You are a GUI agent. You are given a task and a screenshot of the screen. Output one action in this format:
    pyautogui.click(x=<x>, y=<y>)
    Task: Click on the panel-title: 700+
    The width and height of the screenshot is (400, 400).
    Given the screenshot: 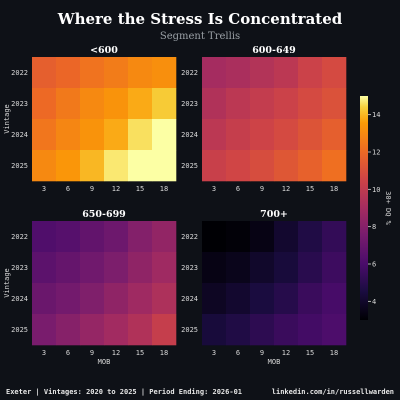 What is the action you would take?
    pyautogui.click(x=274, y=214)
    